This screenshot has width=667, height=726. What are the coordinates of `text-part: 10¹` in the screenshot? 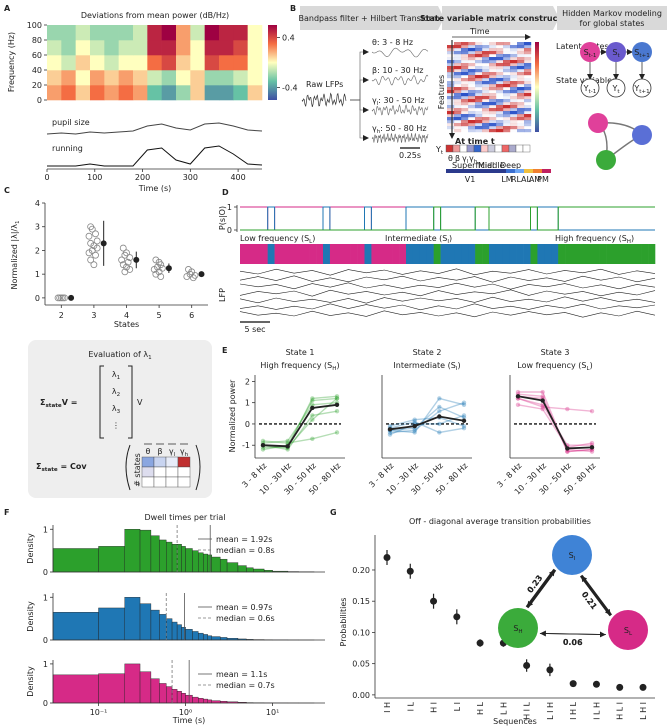 It's located at (272, 712).